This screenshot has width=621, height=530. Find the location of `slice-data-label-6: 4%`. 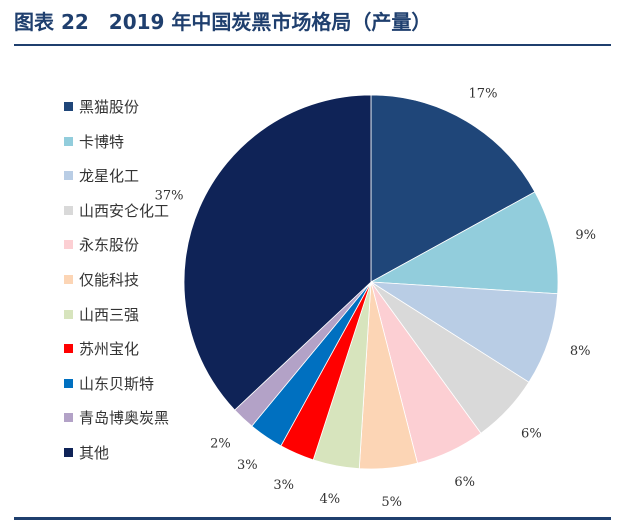

slice-data-label-6: 4% is located at coordinates (329, 499).